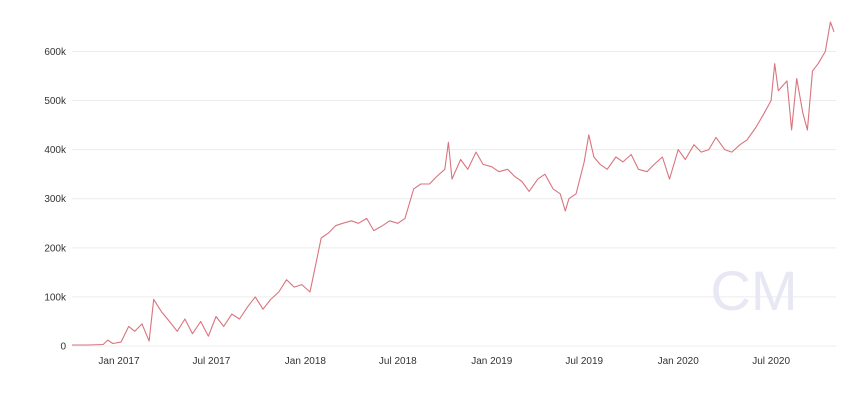  Describe the element at coordinates (771, 361) in the screenshot. I see `x-tick-label-7: Jul 2020` at that location.